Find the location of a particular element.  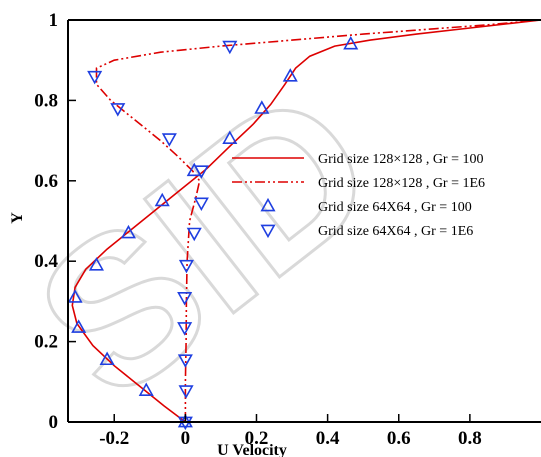

x-tick-label-1: 0 is located at coordinates (186, 438).